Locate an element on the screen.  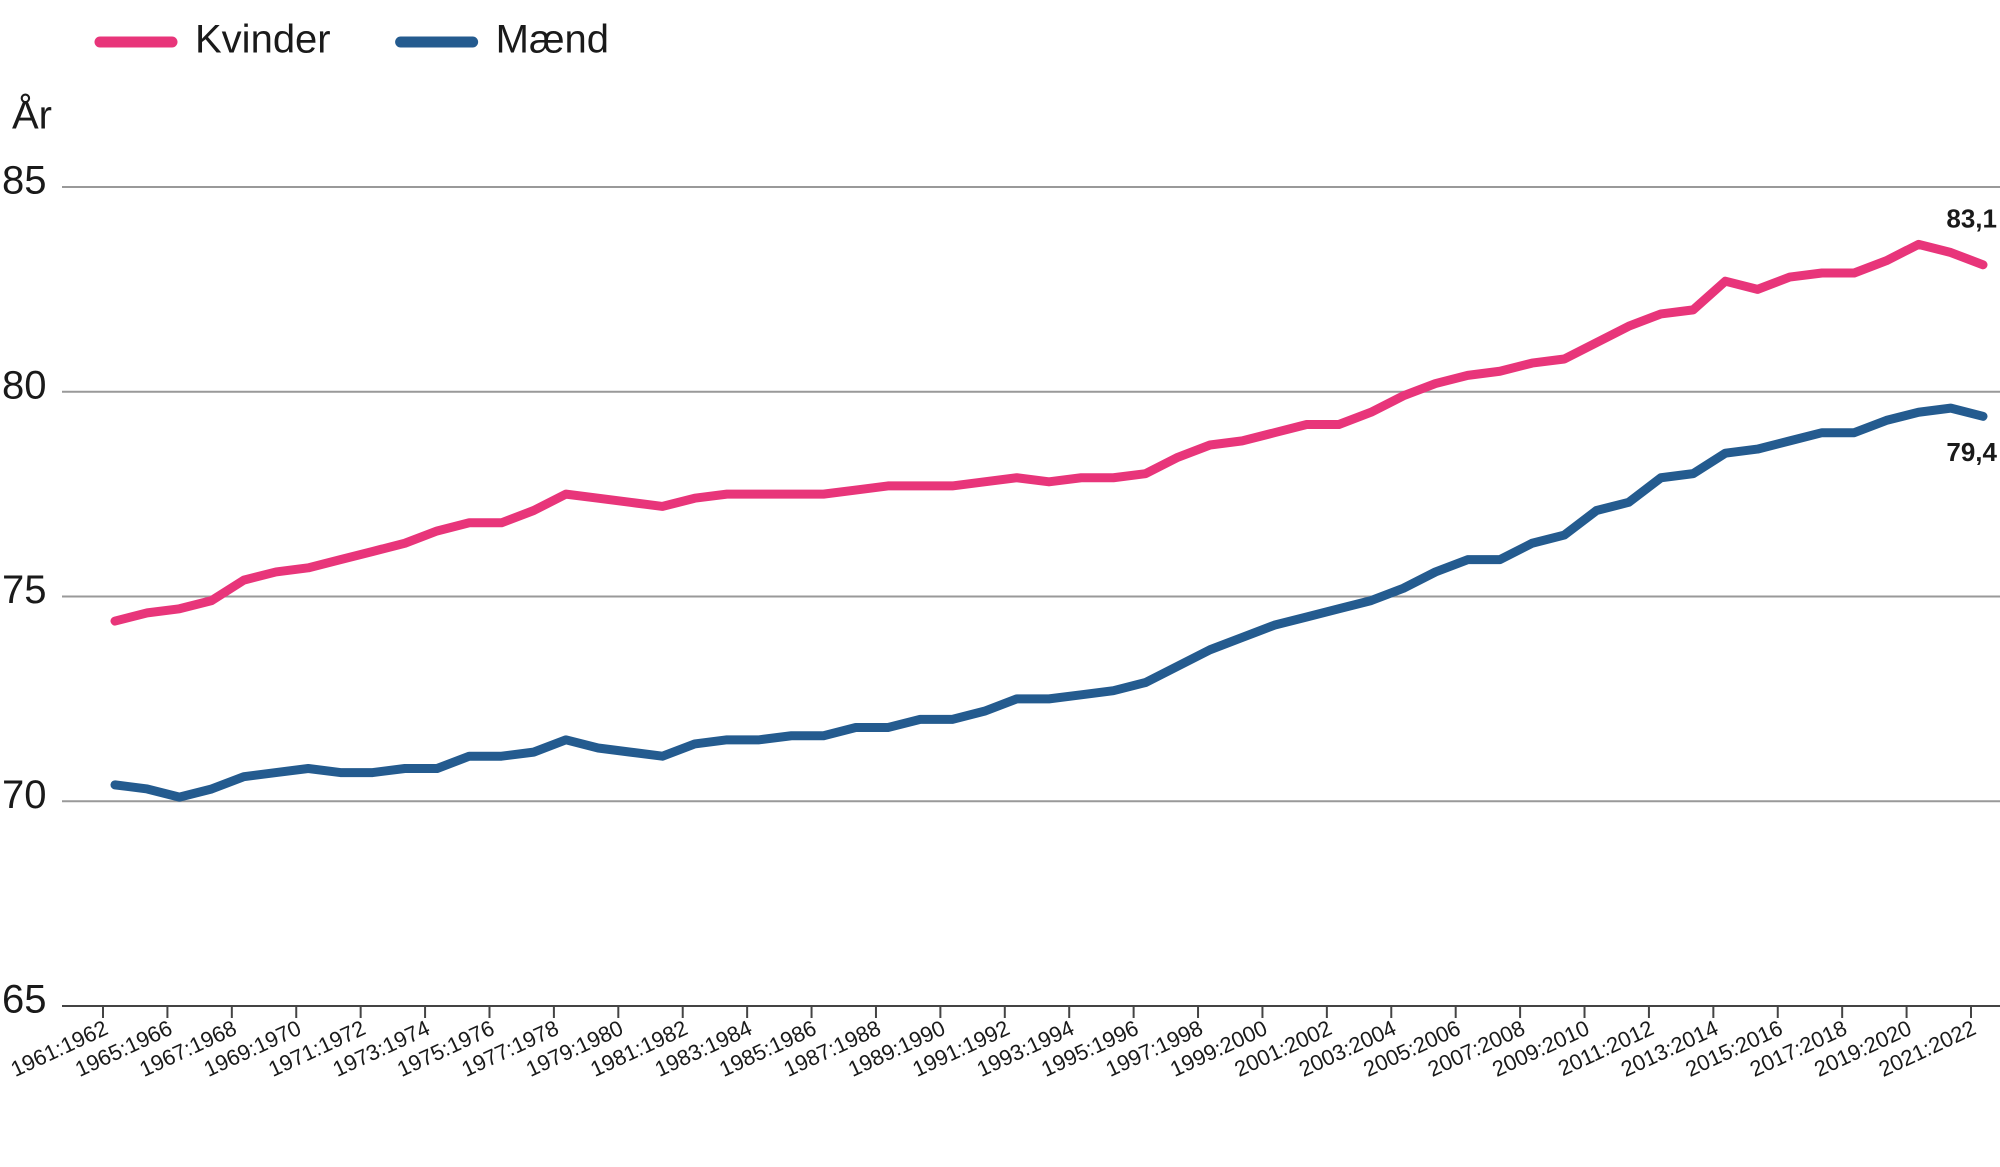
y-tick-label: 70 is located at coordinates (24, 795).